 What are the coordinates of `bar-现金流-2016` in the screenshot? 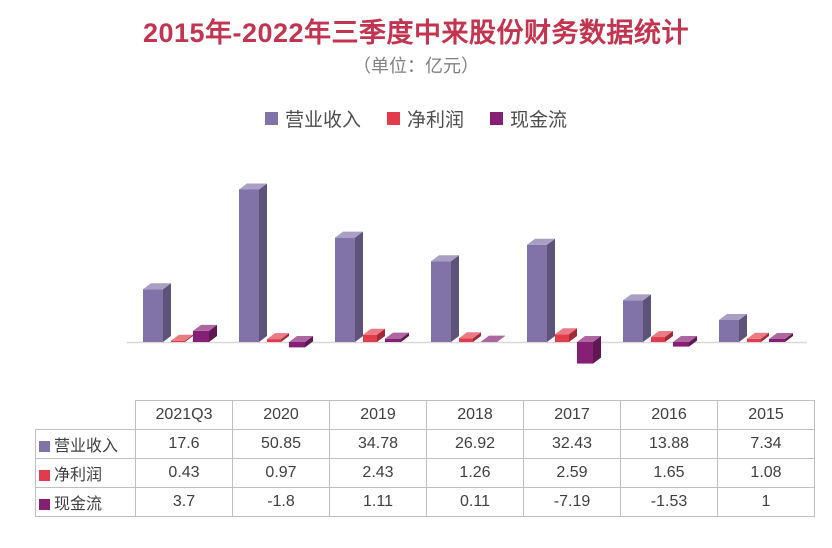 It's located at (685, 341).